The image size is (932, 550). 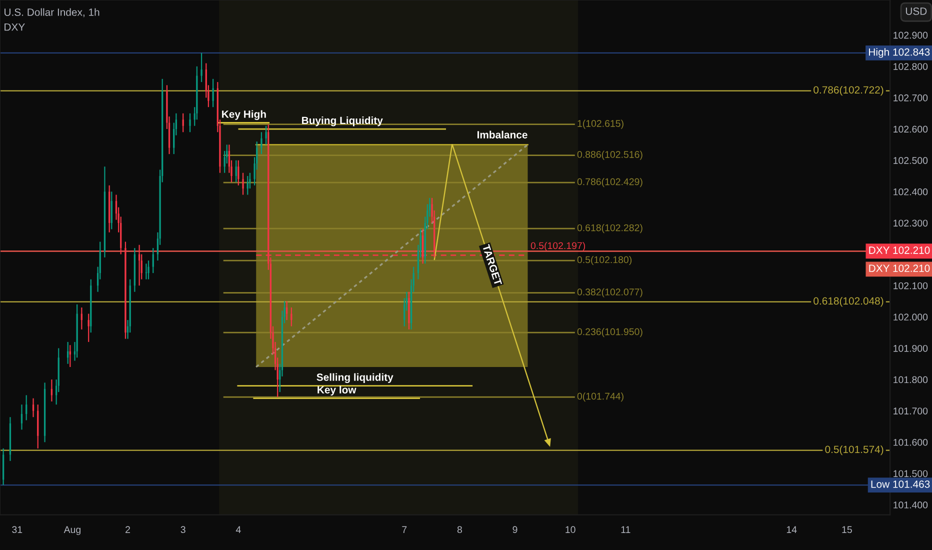 What do you see at coordinates (502, 134) in the screenshot?
I see `series-label: Imbalance` at bounding box center [502, 134].